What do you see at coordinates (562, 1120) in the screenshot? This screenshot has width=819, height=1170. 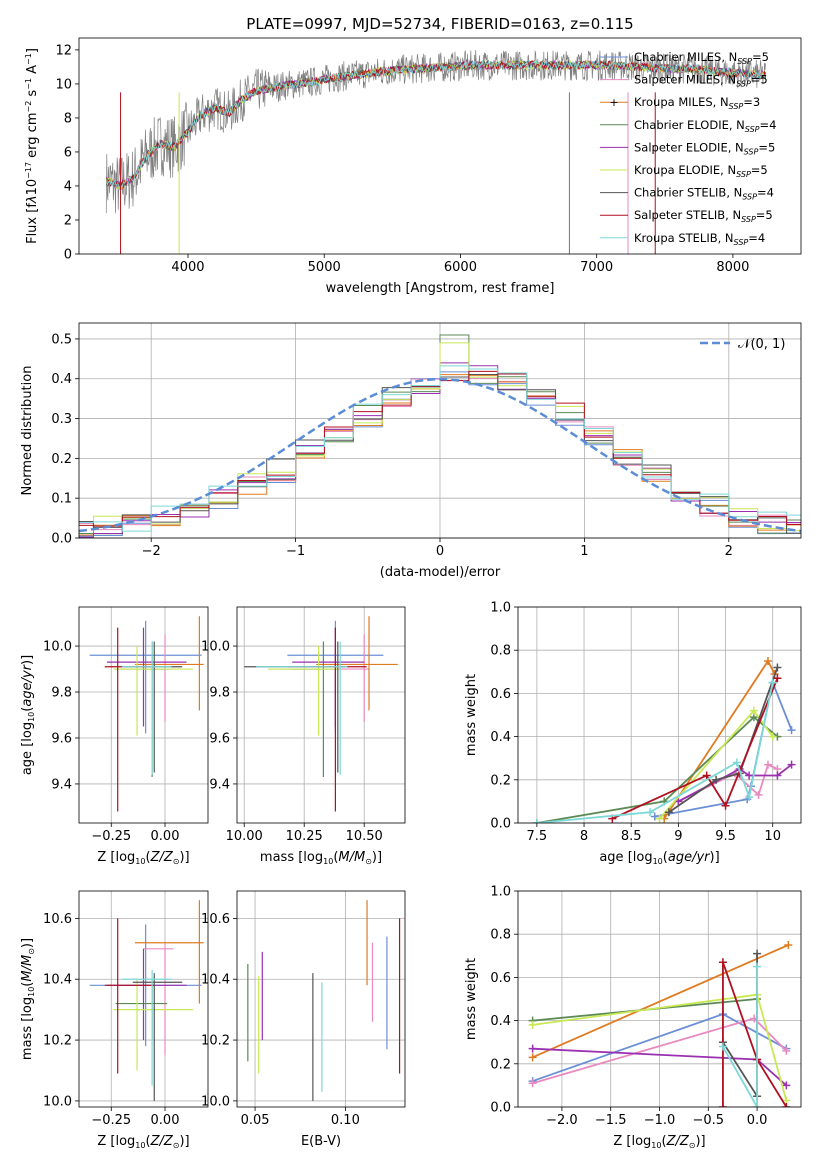 I see `x-tick-label: −2.0` at bounding box center [562, 1120].